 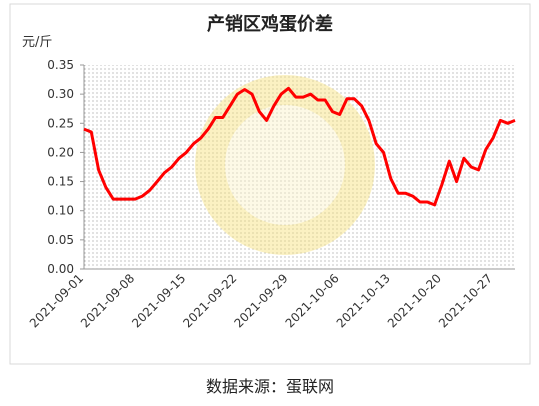 I want to click on source: 数据来源：蛋联网, so click(x=270, y=386).